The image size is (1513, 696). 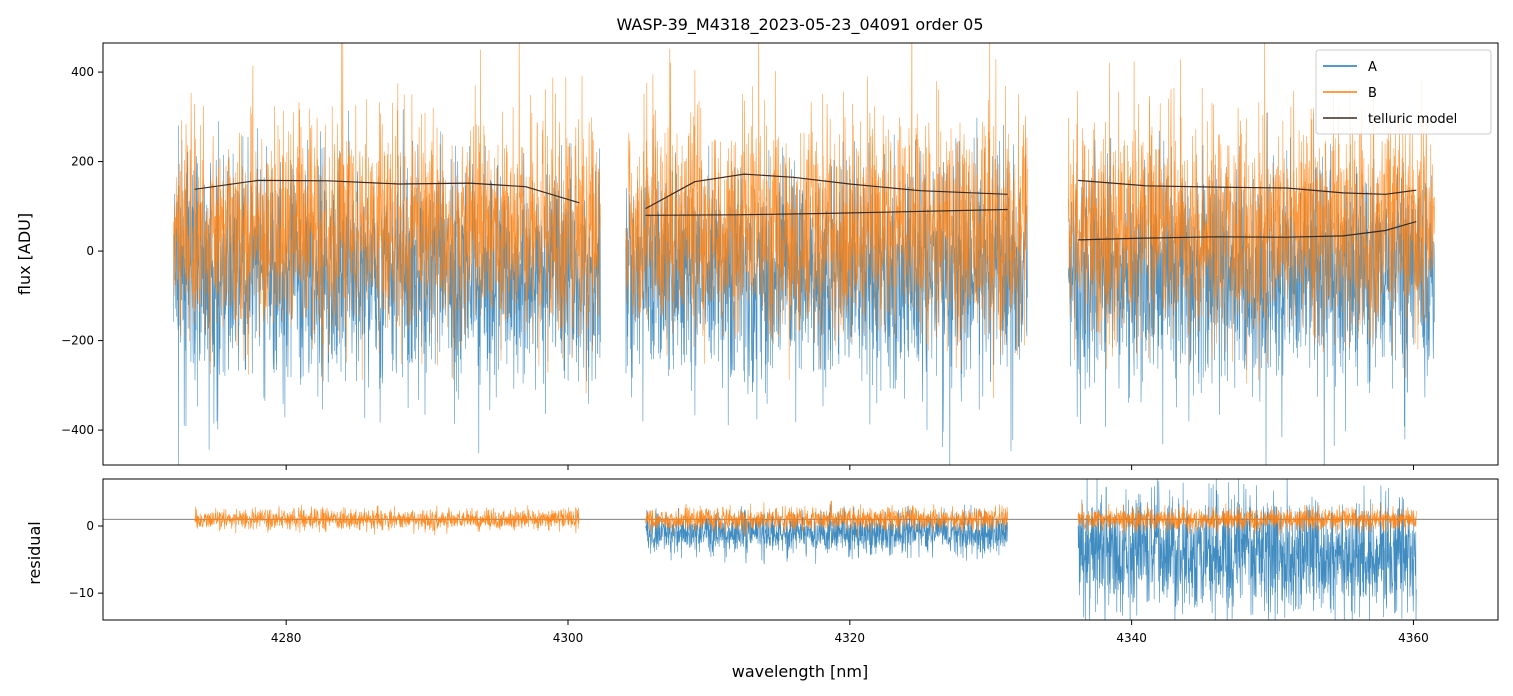 What do you see at coordinates (34, 552) in the screenshot?
I see `residual-ylabel: residual` at bounding box center [34, 552].